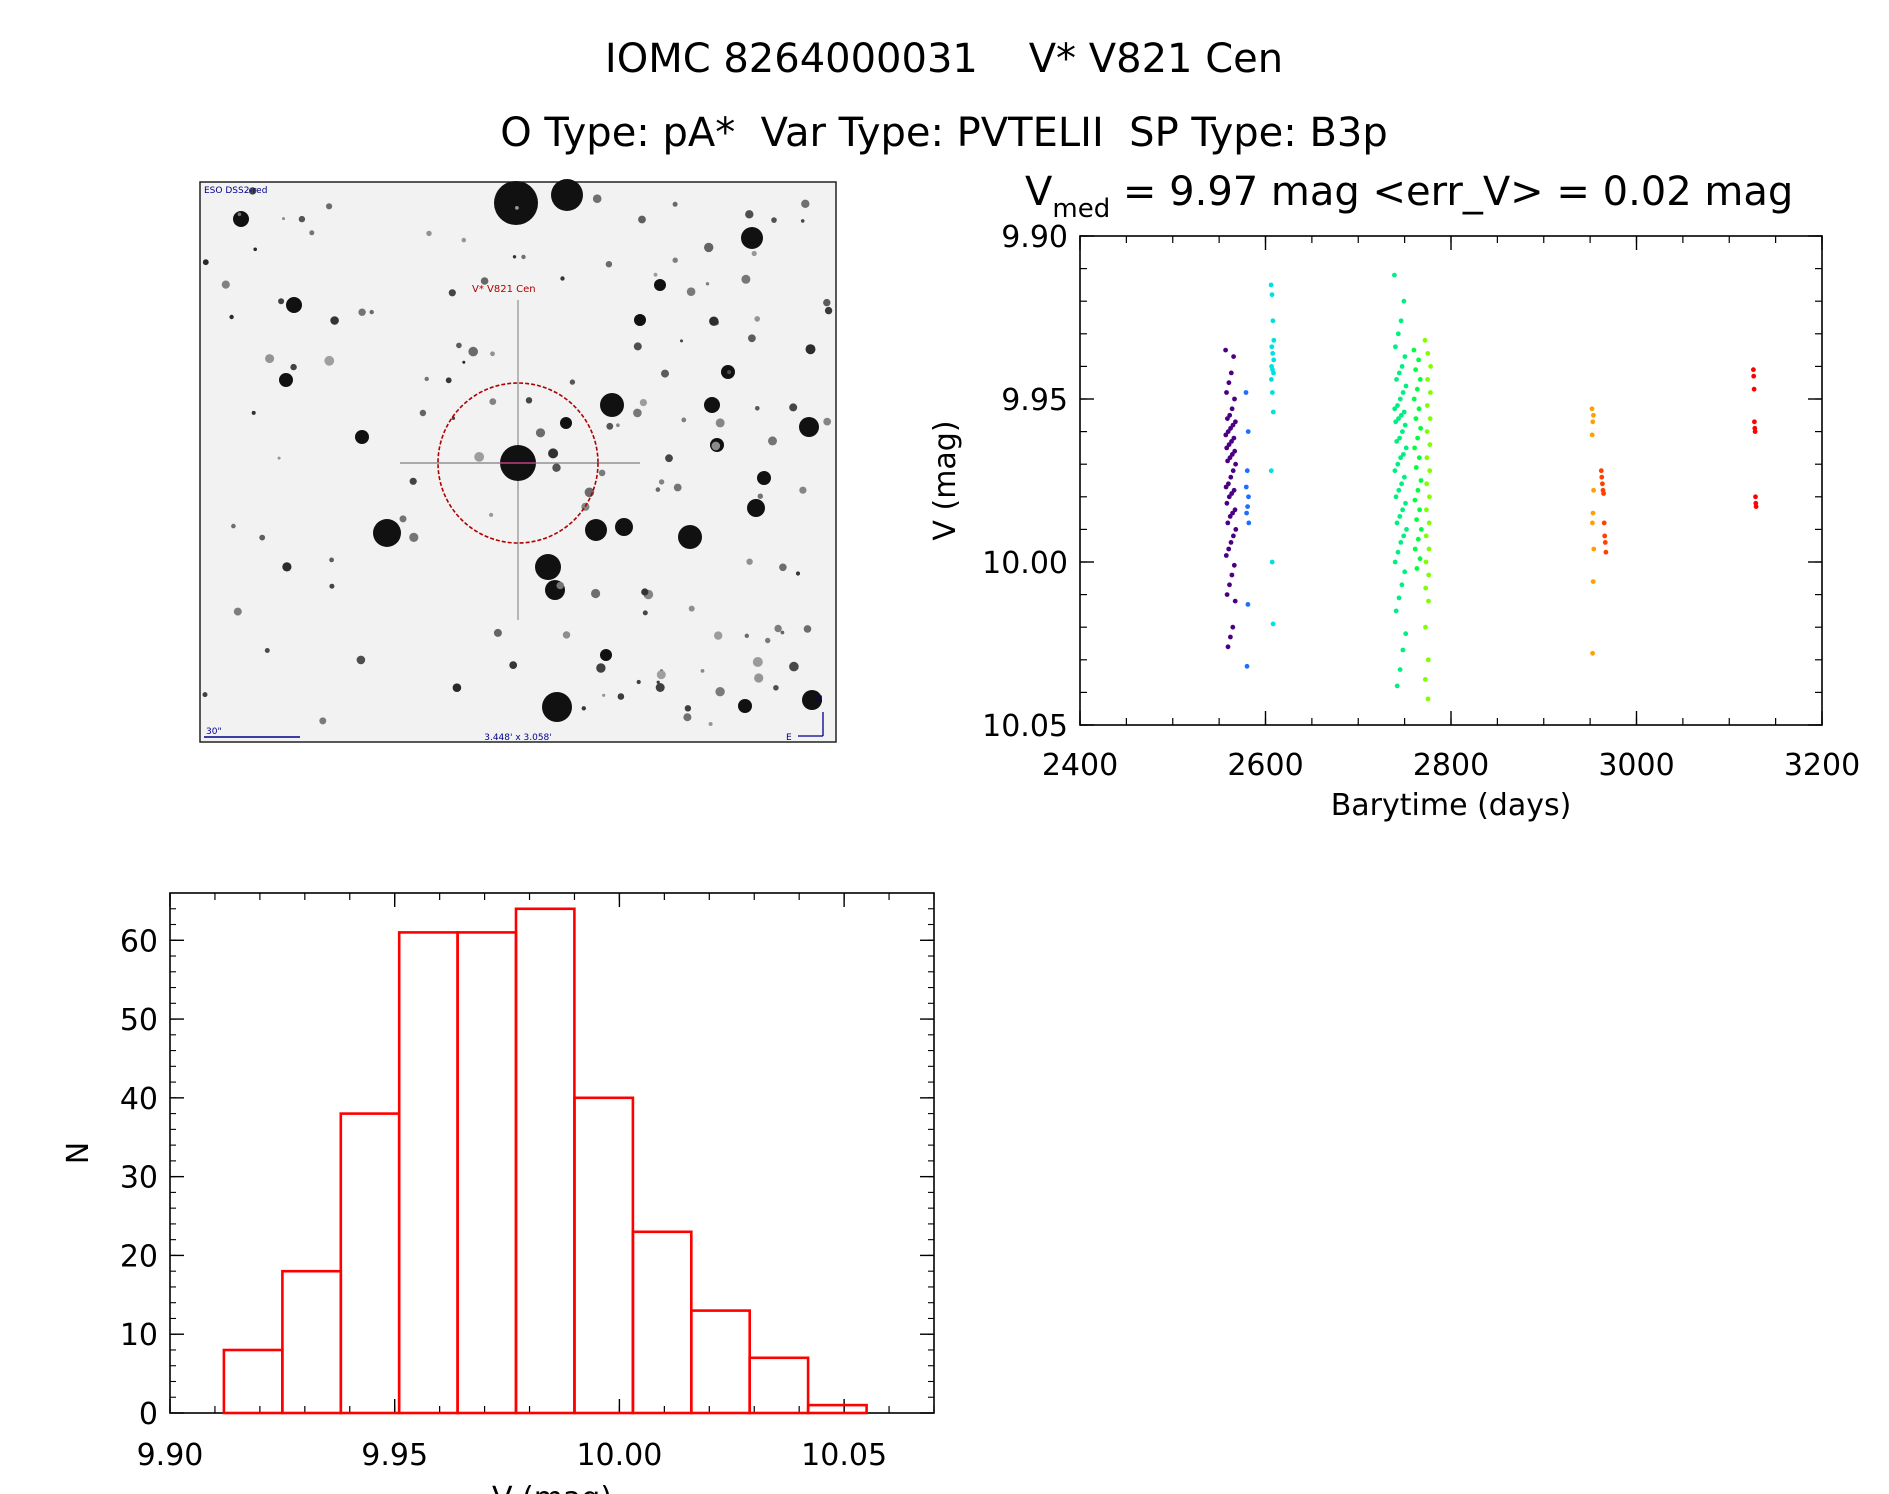  What do you see at coordinates (819, 700) in the screenshot?
I see `finder-compass-n-label: N` at bounding box center [819, 700].